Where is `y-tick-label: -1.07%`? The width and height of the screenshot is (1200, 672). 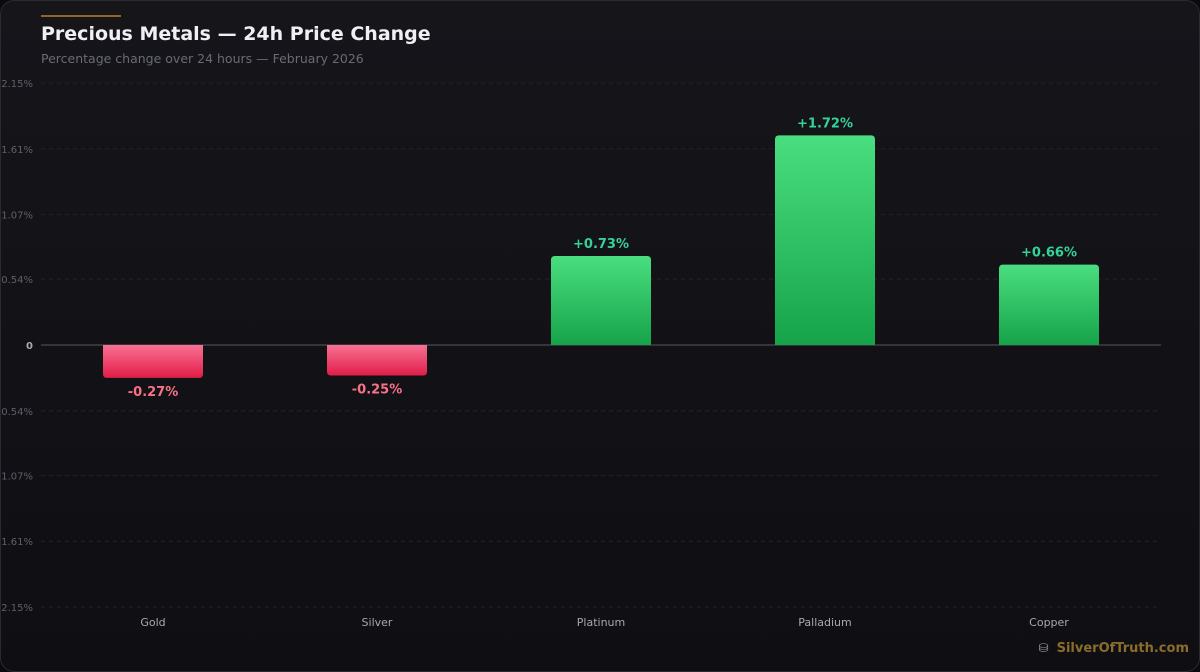
y-tick-label: -1.07% is located at coordinates (17, 476).